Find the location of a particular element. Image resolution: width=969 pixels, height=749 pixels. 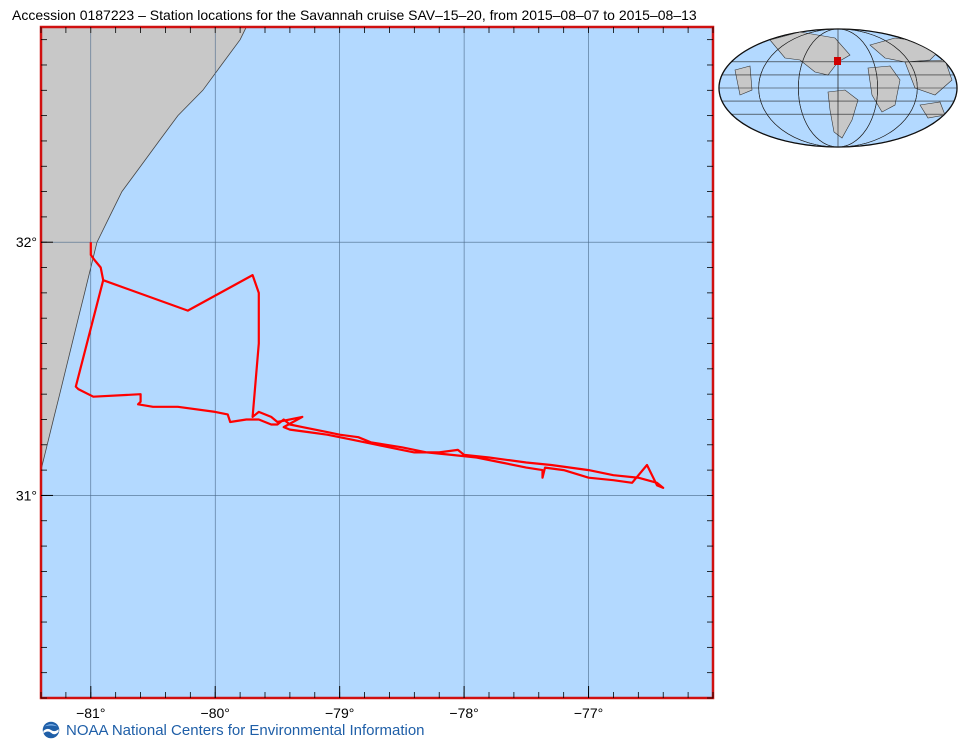

y-tick-label: 31° is located at coordinates (26, 495).